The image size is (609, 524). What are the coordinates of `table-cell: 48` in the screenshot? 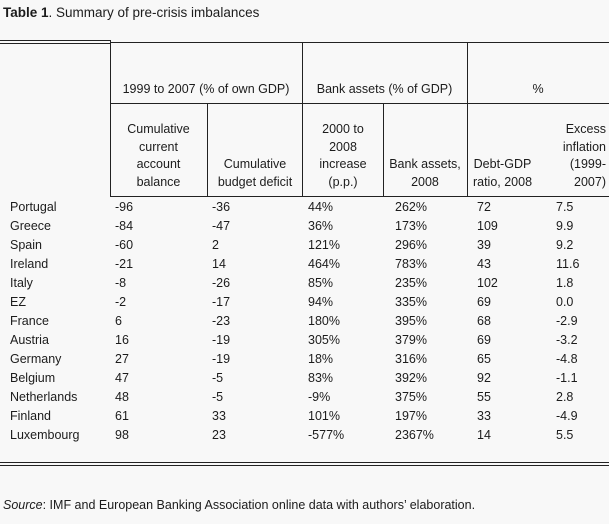 It's located at (122, 396).